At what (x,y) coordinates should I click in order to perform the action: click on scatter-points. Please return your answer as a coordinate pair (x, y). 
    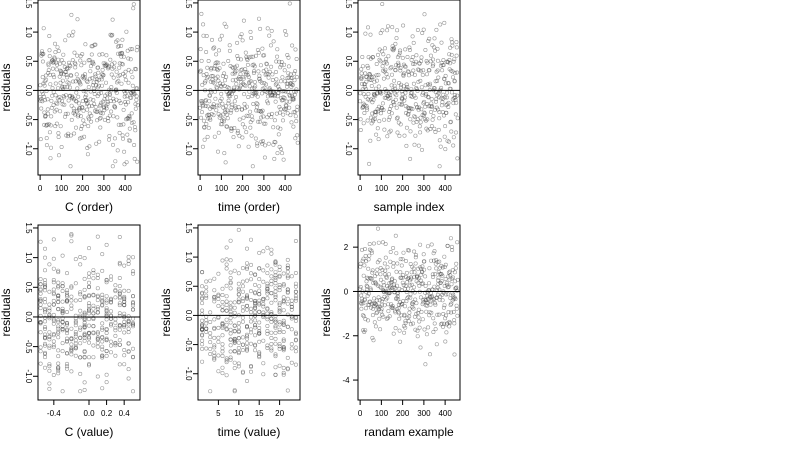
    Looking at the image, I should click on (249, 85).